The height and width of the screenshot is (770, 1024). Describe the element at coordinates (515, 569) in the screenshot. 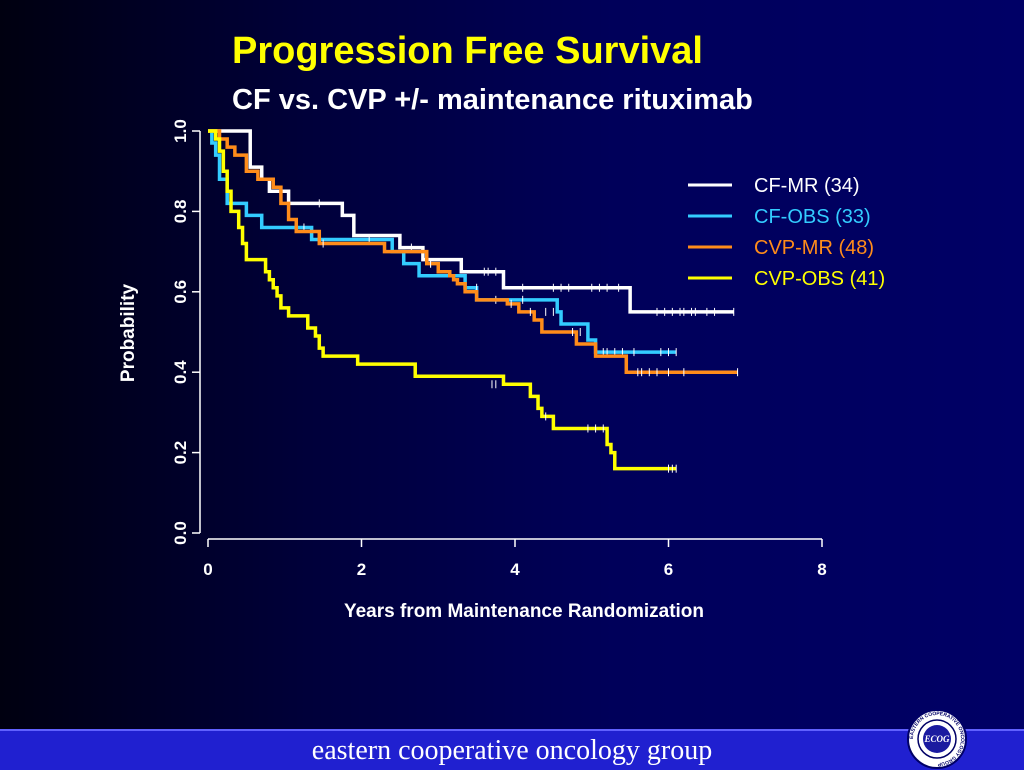

I see `x-tick-label: 4` at that location.